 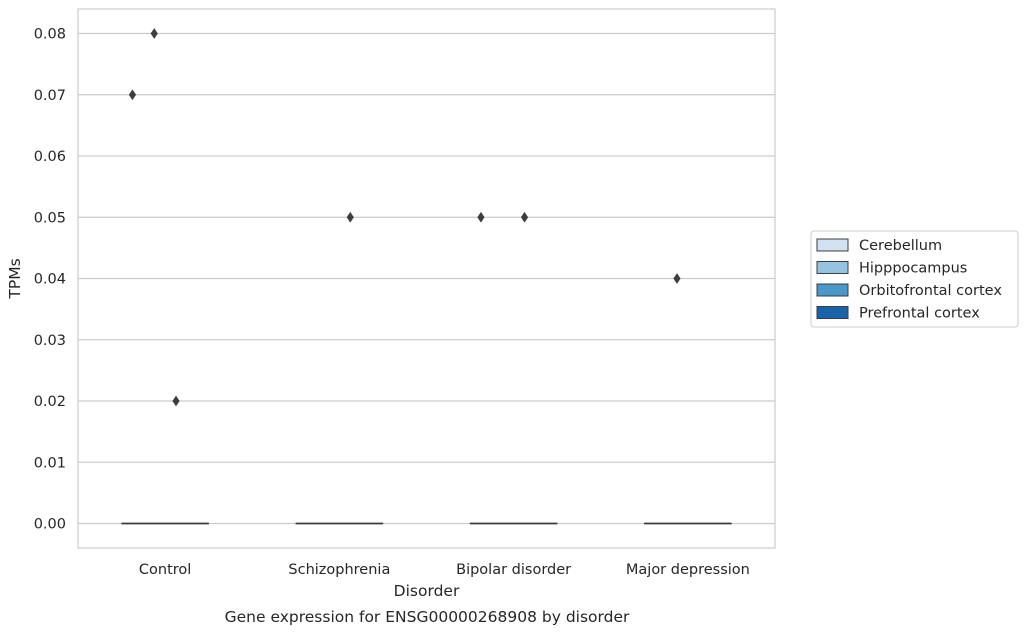 I want to click on y-tick-label: 0.06, so click(x=50, y=157).